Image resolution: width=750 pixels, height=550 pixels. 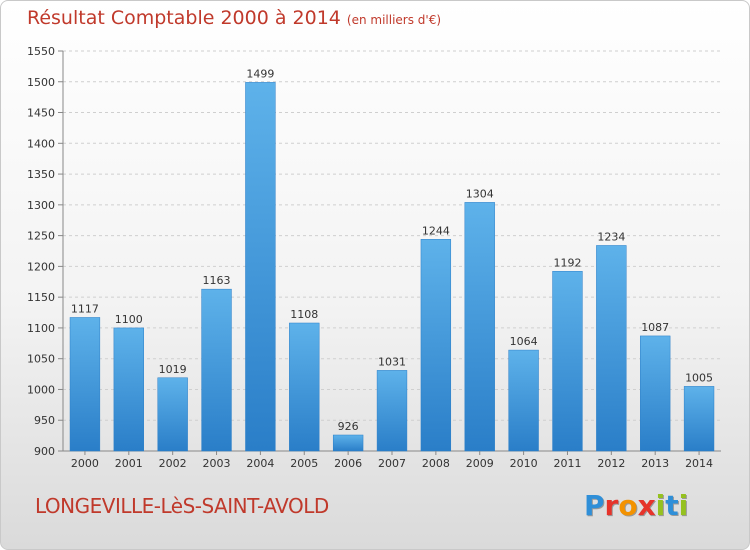 I want to click on y-tick-label: 1250, so click(x=41, y=236).